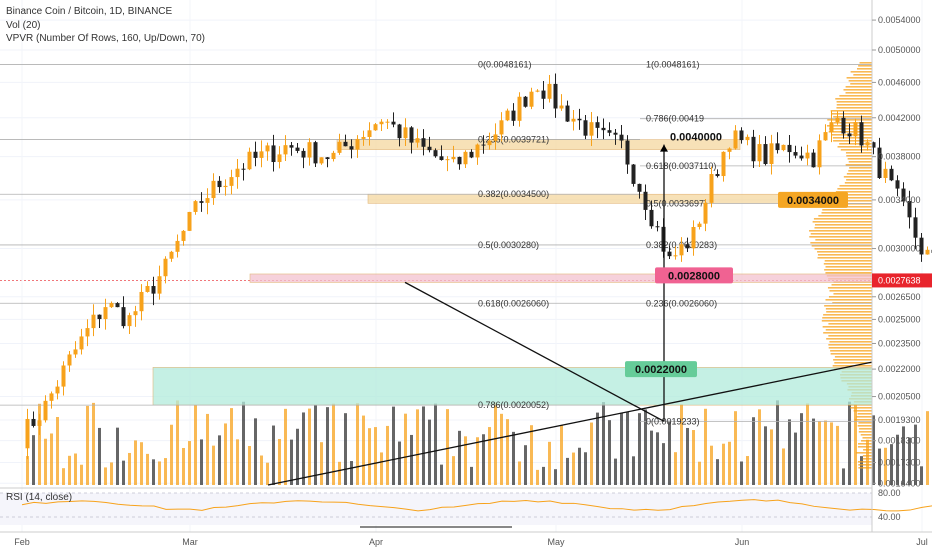 The width and height of the screenshot is (932, 550). What do you see at coordinates (505, 65) in the screenshot?
I see `fib-label-left: 0(0.0048161)` at bounding box center [505, 65].